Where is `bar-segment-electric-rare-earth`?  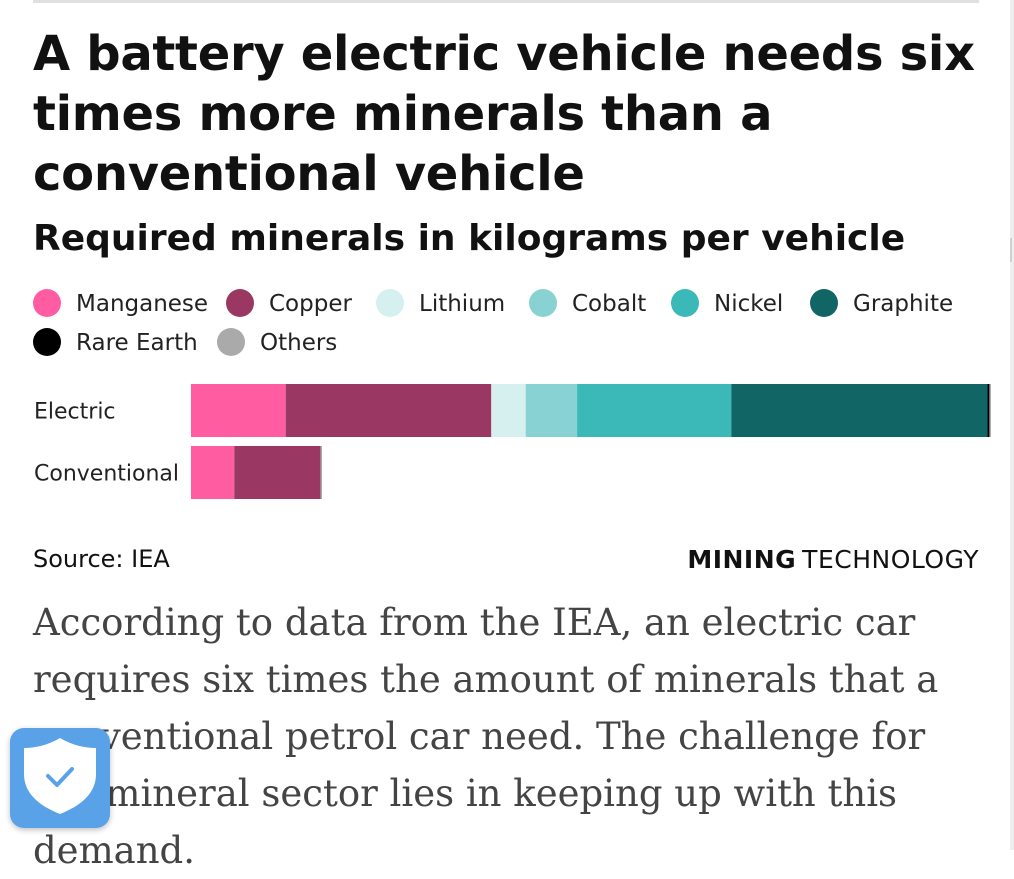
bar-segment-electric-rare-earth is located at coordinates (988, 410).